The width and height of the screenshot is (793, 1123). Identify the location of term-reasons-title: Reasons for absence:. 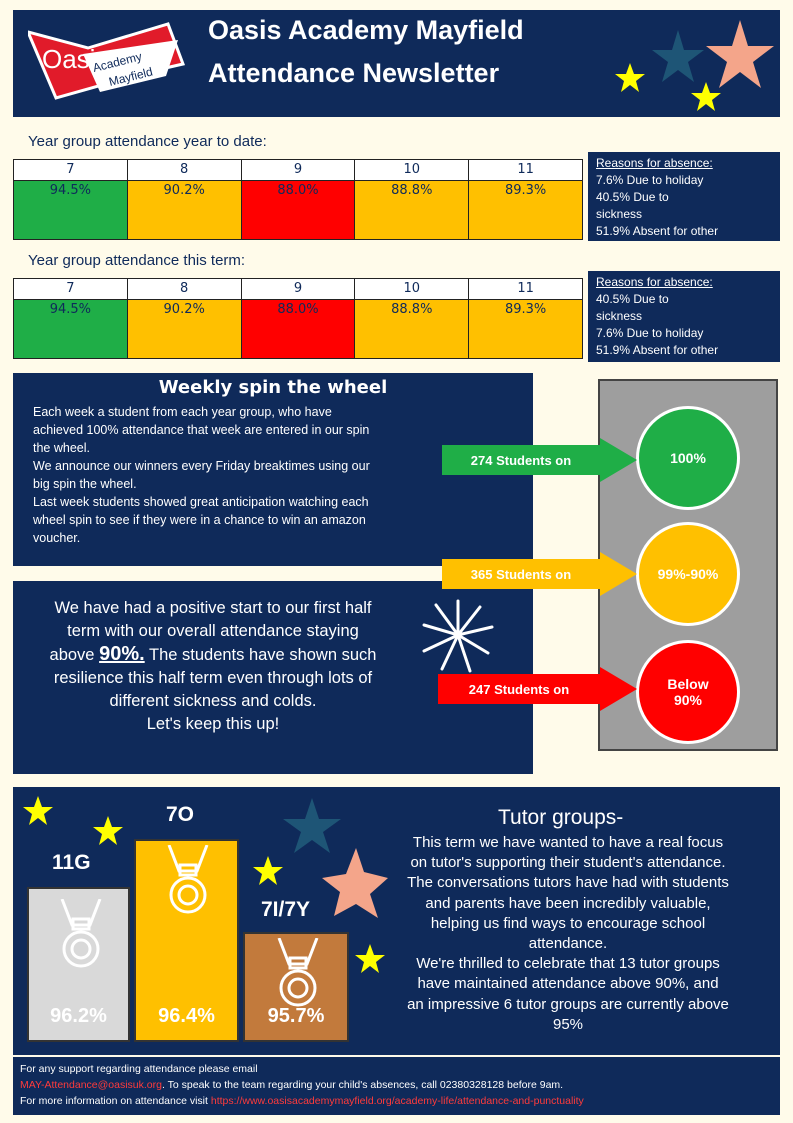
(654, 282).